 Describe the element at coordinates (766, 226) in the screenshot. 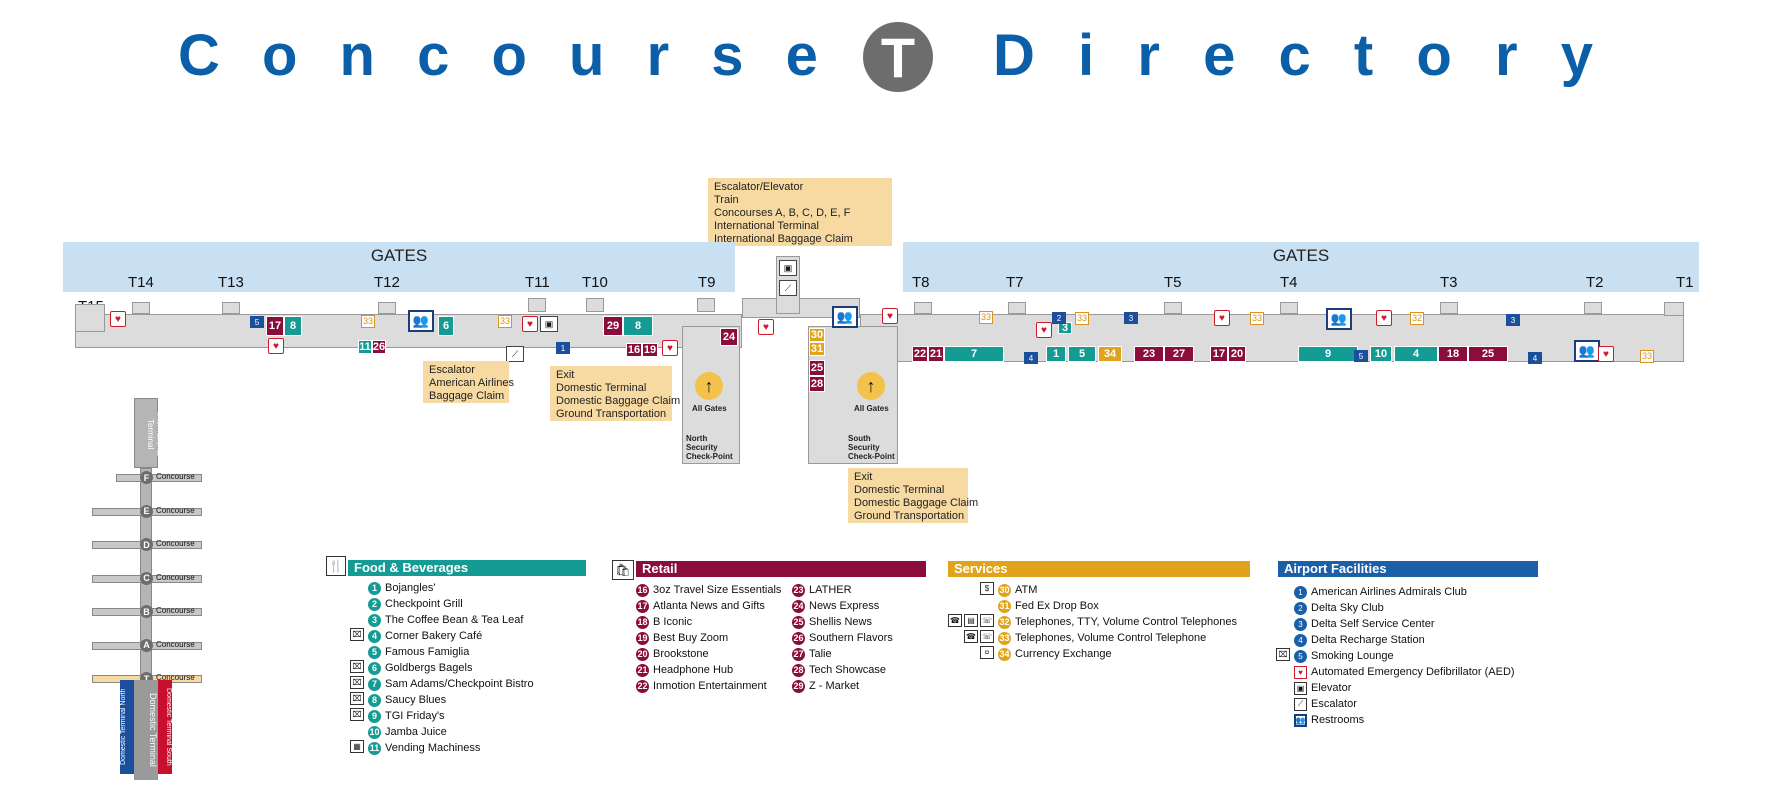

I see `info-line: International Terminal` at that location.